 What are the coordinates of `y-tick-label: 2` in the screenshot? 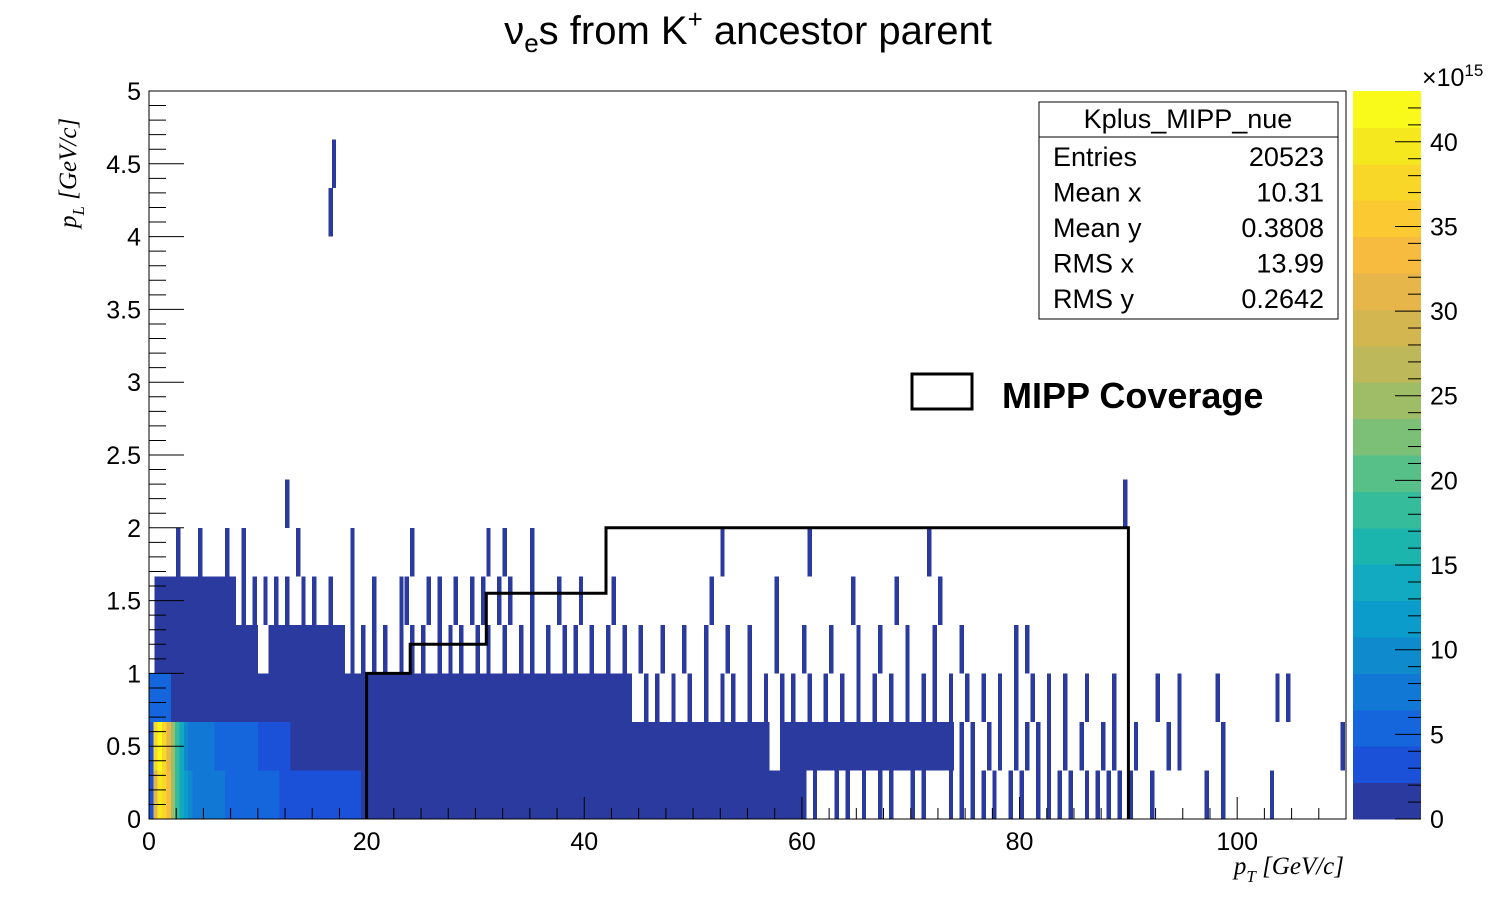 It's located at (134, 529).